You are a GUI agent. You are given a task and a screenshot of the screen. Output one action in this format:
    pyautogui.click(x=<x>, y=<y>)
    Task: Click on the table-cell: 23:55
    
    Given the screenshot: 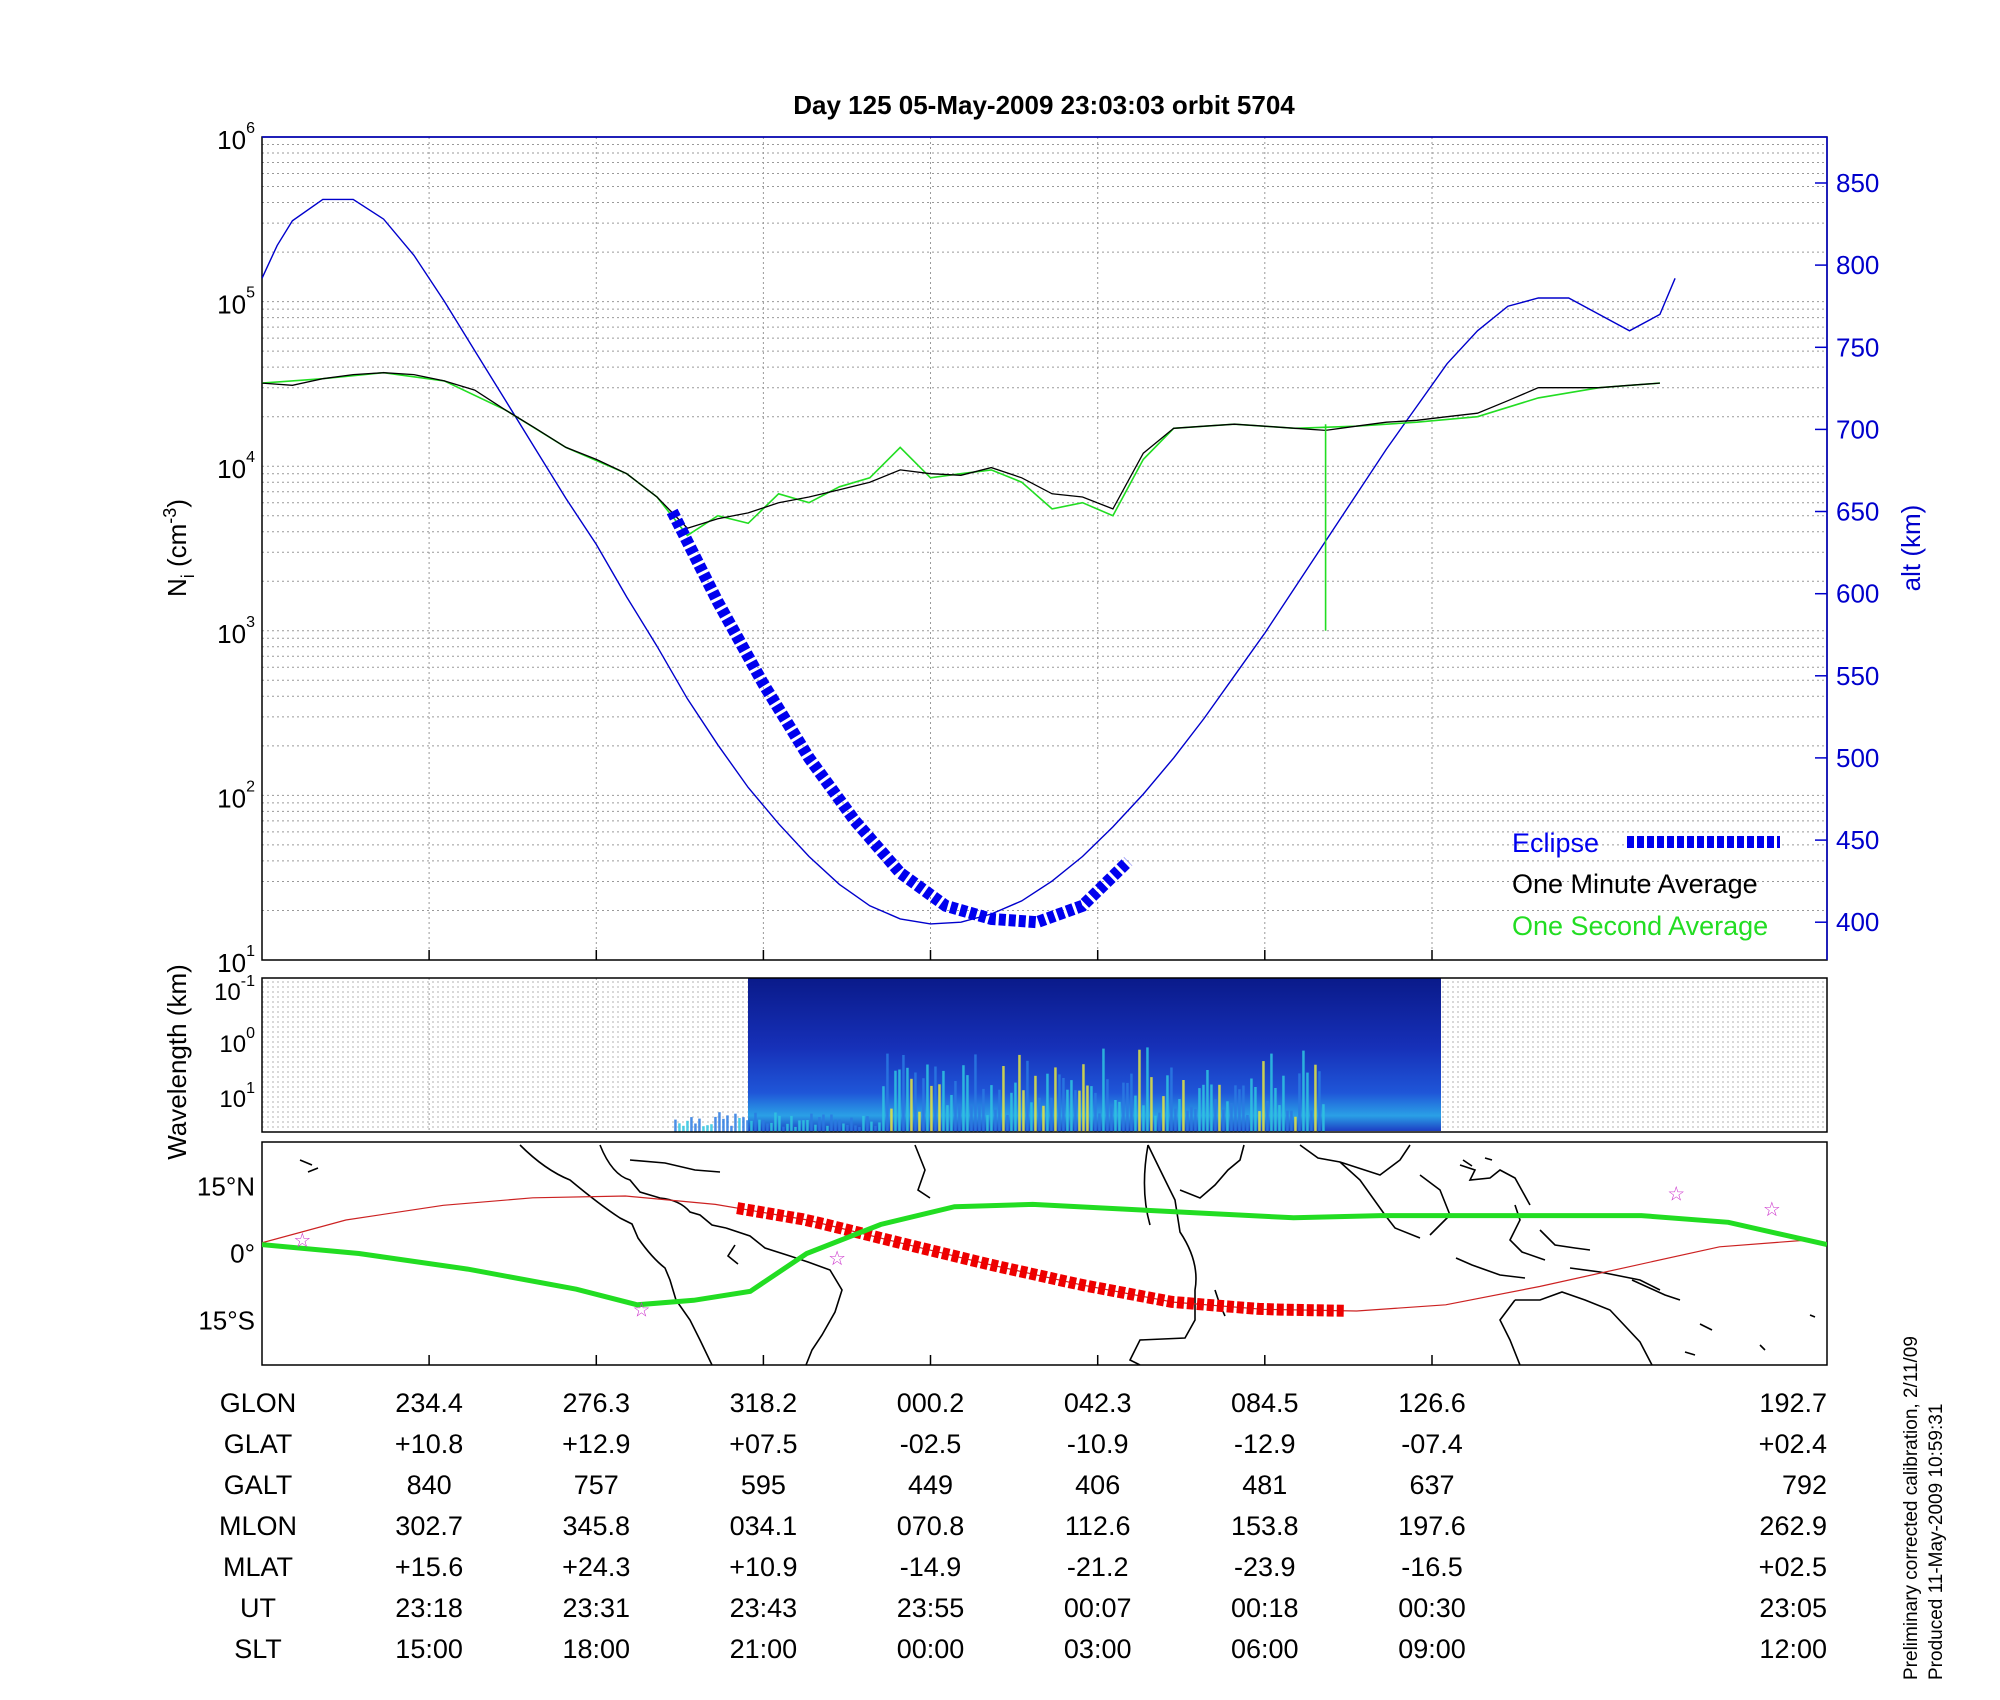 What is the action you would take?
    pyautogui.click(x=931, y=1608)
    